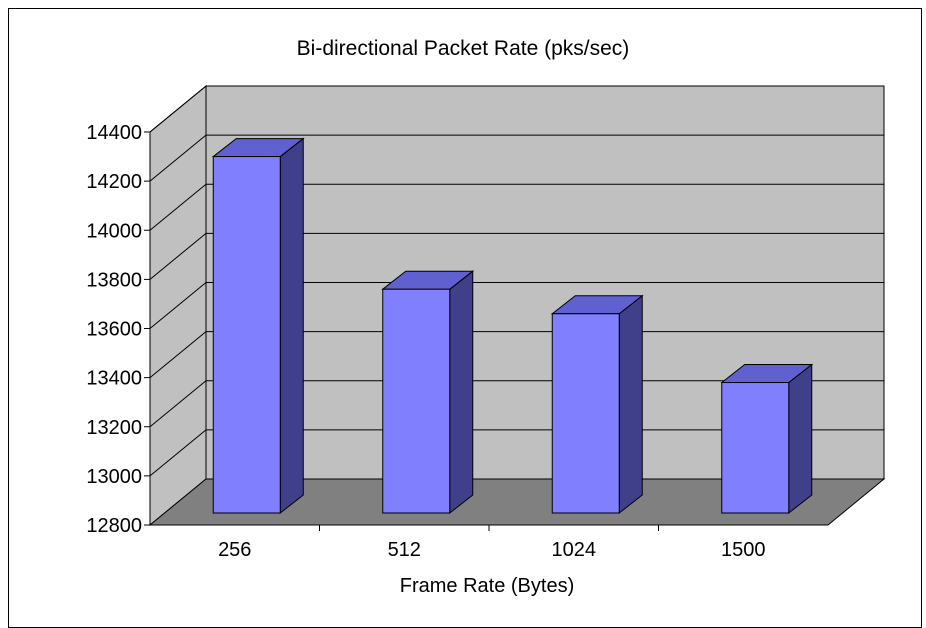 Image resolution: width=926 pixels, height=628 pixels. What do you see at coordinates (114, 133) in the screenshot?
I see `y-tick-label: 14400` at bounding box center [114, 133].